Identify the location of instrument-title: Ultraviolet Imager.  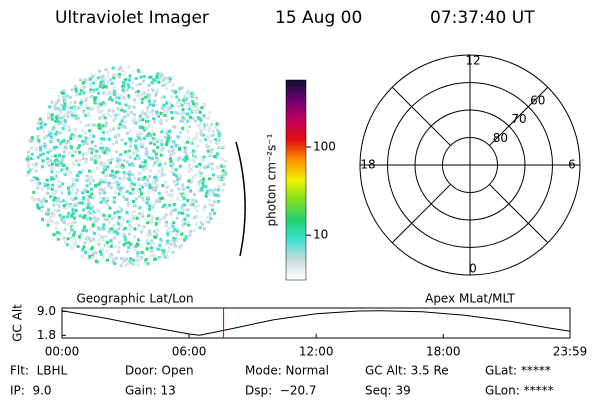
(132, 18).